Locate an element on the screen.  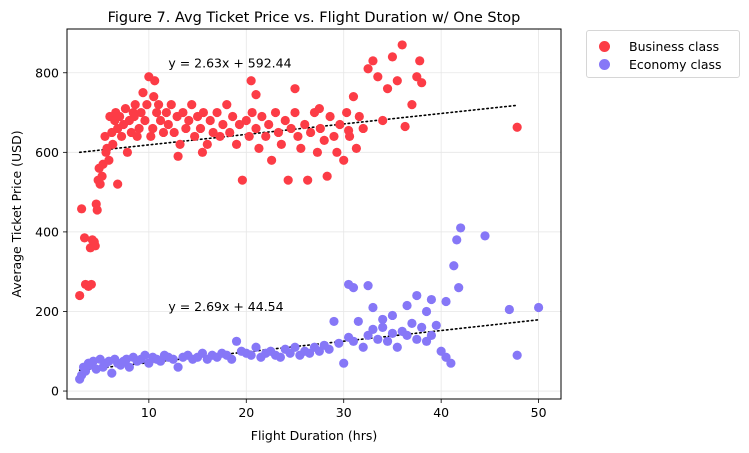
business-trendline is located at coordinates (298, 129).